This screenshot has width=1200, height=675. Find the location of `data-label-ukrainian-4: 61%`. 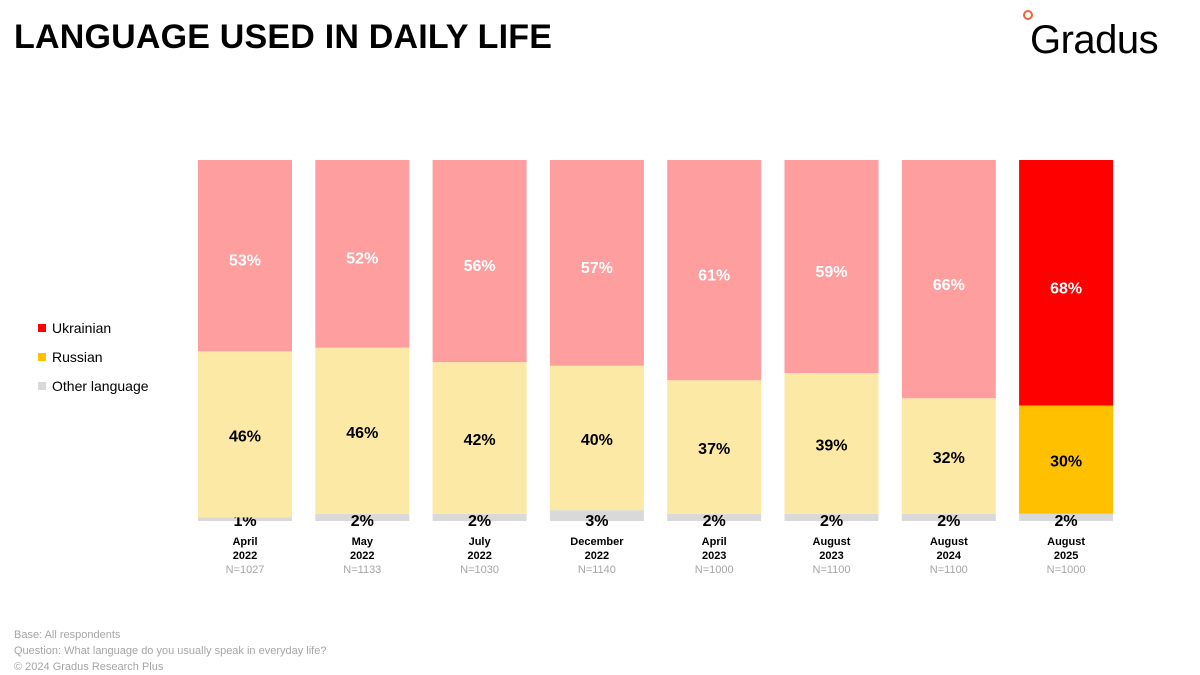

data-label-ukrainian-4: 61% is located at coordinates (714, 276).